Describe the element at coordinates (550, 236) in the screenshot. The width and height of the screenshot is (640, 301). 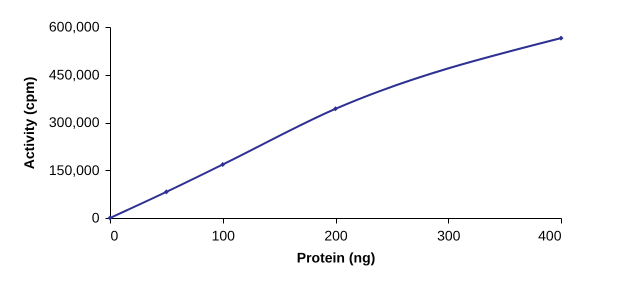
I see `x-tick-label: 400` at that location.